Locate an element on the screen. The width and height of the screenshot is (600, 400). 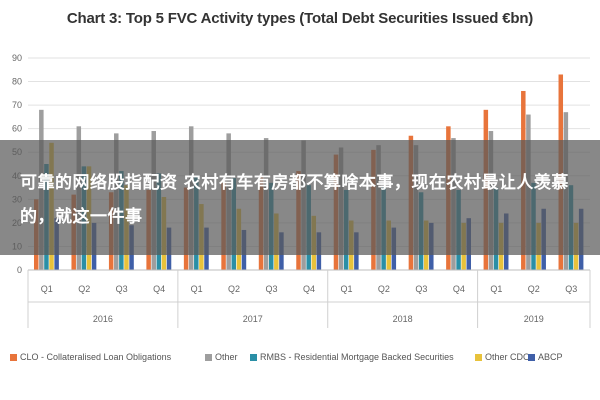
y-tick-label: 80 is located at coordinates (17, 82).